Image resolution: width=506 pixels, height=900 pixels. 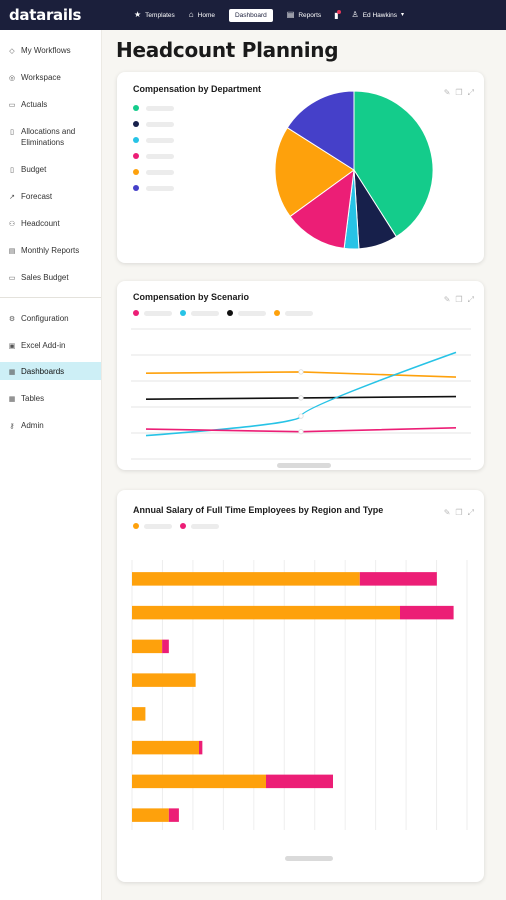 What do you see at coordinates (191, 297) in the screenshot?
I see `card-title: Compensation by Scenario` at bounding box center [191, 297].